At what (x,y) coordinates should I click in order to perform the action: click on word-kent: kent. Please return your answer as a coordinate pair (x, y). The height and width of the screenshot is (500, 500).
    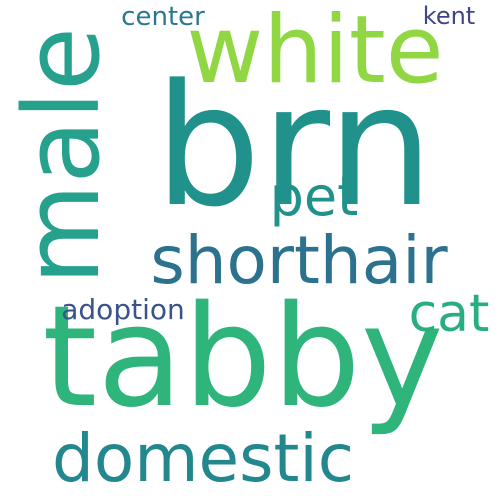
    Looking at the image, I should click on (449, 16).